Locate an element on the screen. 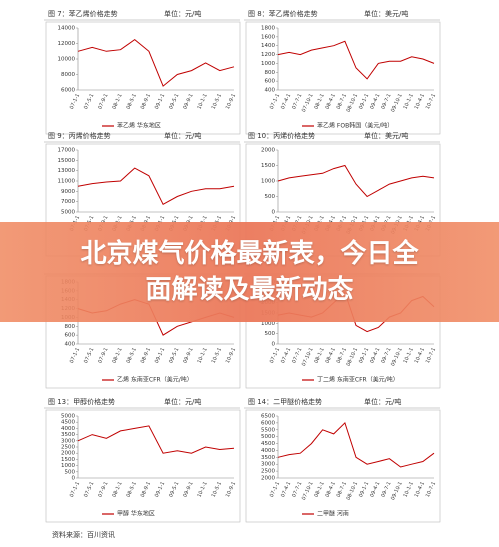 The width and height of the screenshot is (499, 547). x-tick-label: 08-9-1 is located at coordinates (146, 489).